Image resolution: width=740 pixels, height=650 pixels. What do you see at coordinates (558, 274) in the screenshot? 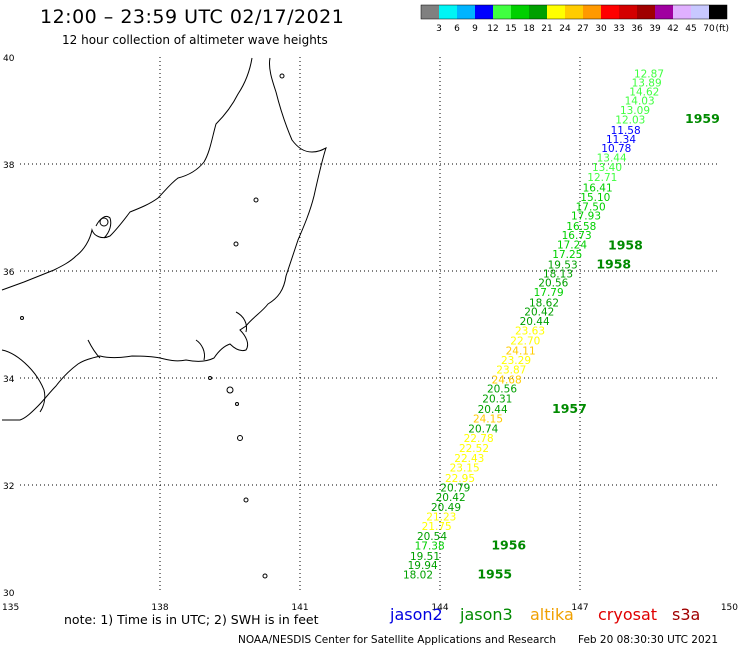
I see `swh-value: 18.13` at bounding box center [558, 274].